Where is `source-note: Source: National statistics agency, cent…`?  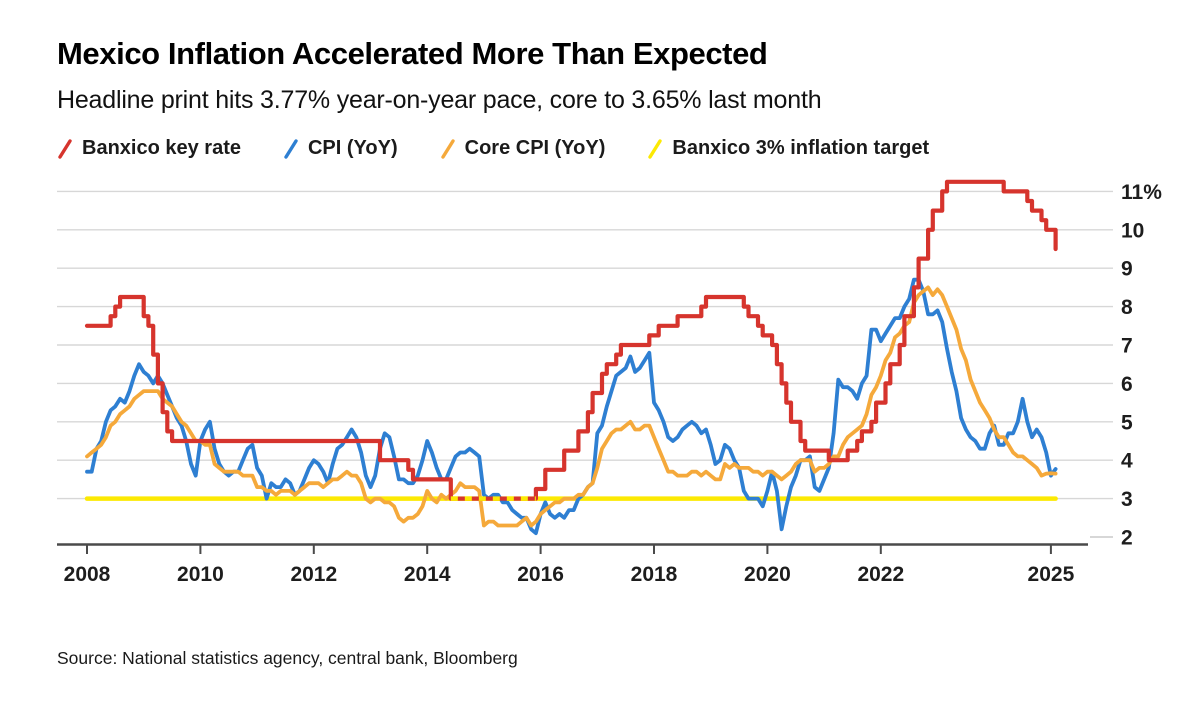 source-note: Source: National statistics agency, cent… is located at coordinates (287, 658).